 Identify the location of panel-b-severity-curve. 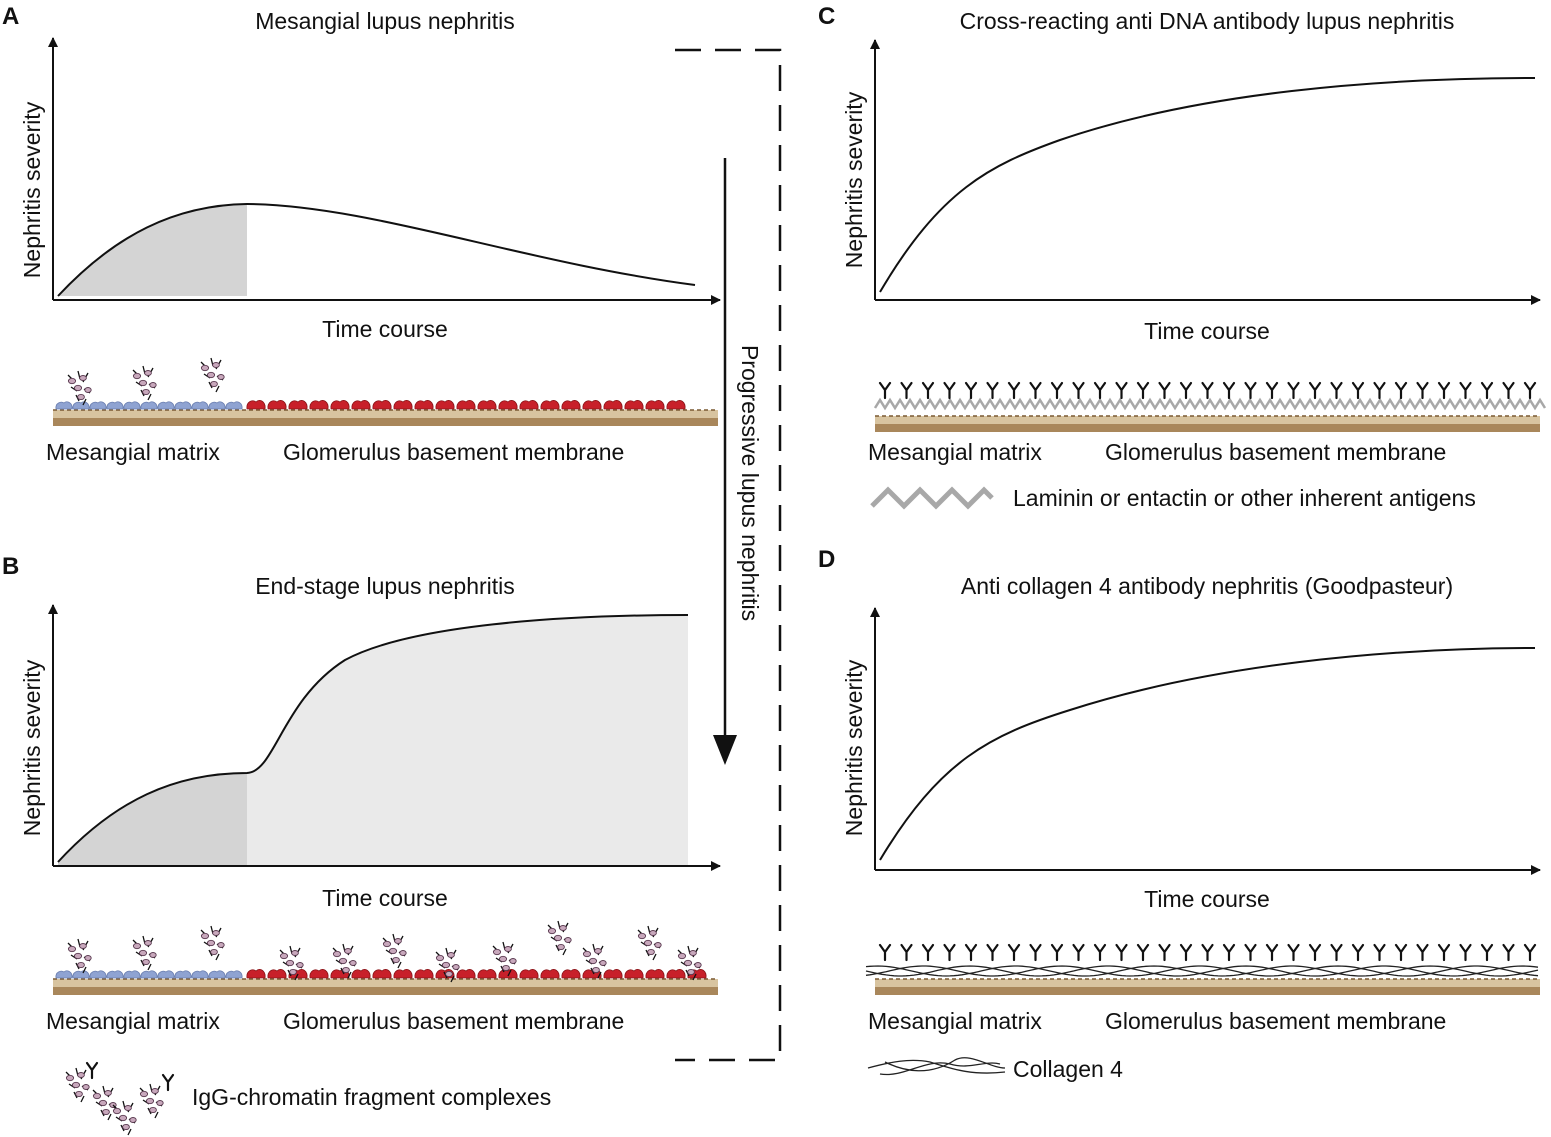
(373, 738).